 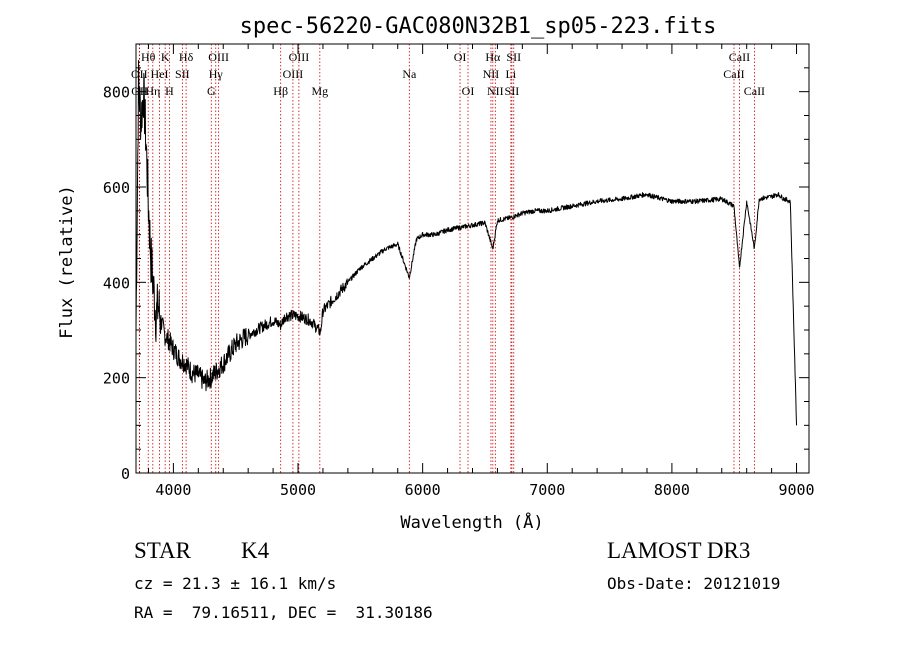 What do you see at coordinates (672, 490) in the screenshot?
I see `x-tick-label: 8000` at bounding box center [672, 490].